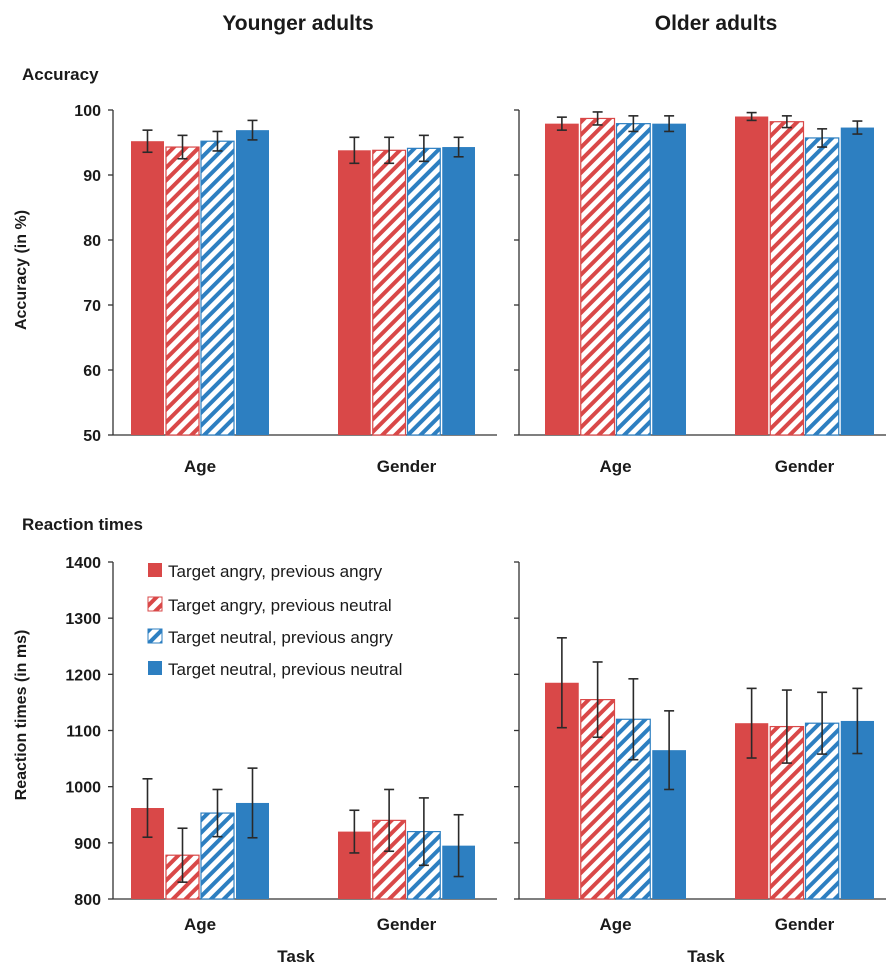  What do you see at coordinates (82, 524) in the screenshot?
I see `section-title-reaction-times: Reaction times` at bounding box center [82, 524].